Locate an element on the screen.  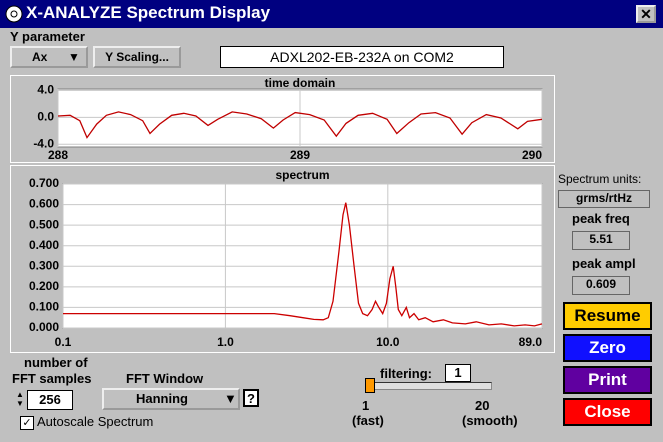
x-tick-label: 288 is located at coordinates (58, 155).